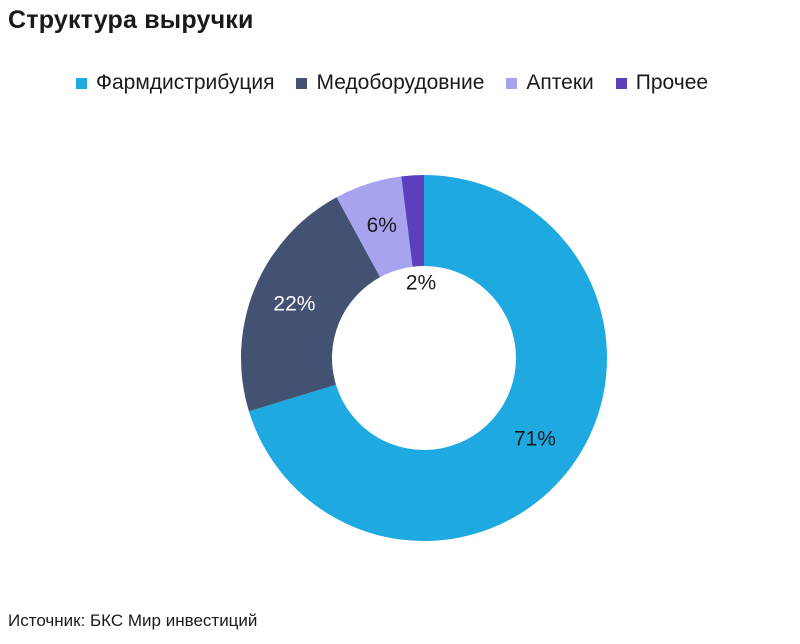  Describe the element at coordinates (560, 82) in the screenshot. I see `legend-label: Аптеки` at that location.